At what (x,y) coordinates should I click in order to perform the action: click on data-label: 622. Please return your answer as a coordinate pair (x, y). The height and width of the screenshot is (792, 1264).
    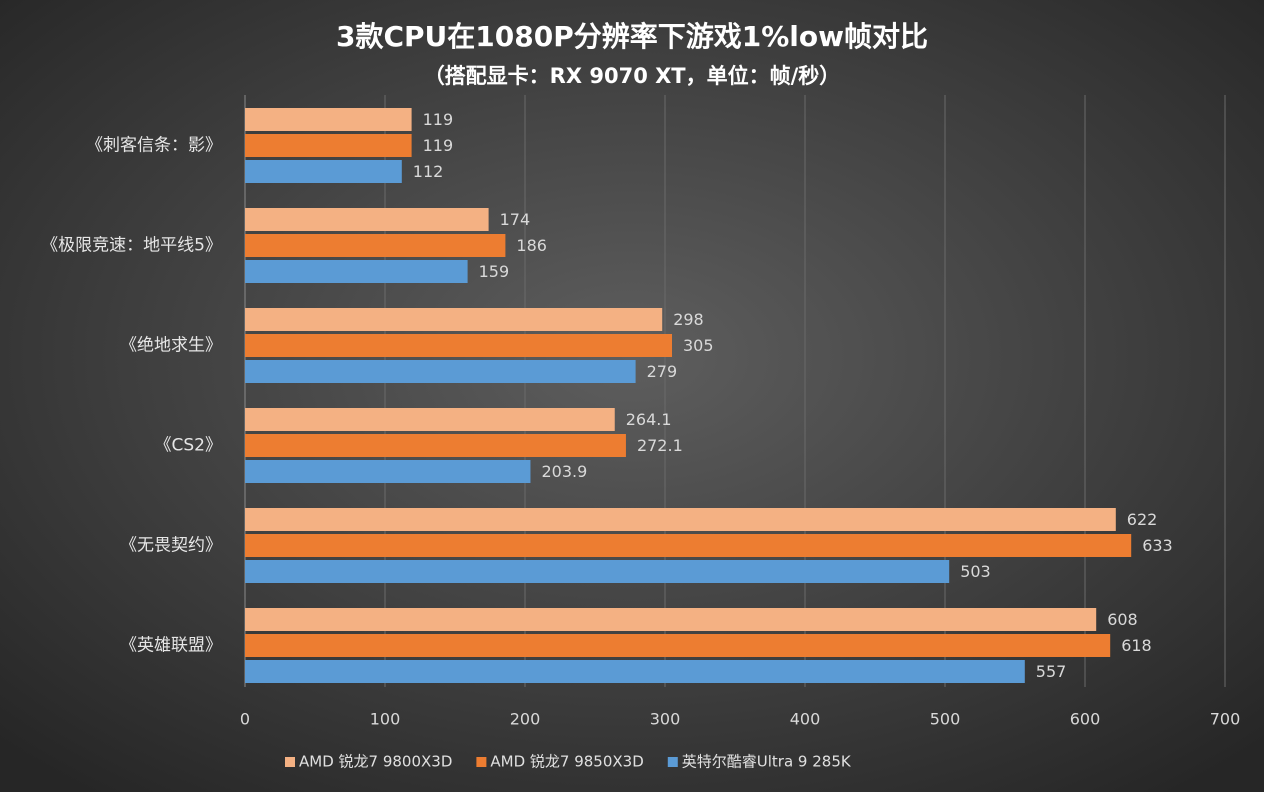
    Looking at the image, I should click on (1142, 519).